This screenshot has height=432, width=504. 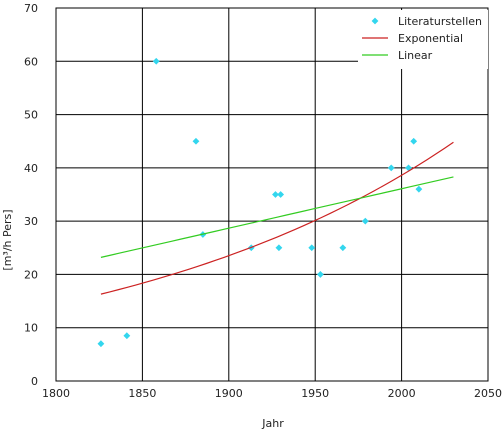 I want to click on y-tick-label: 30, so click(x=31, y=221).